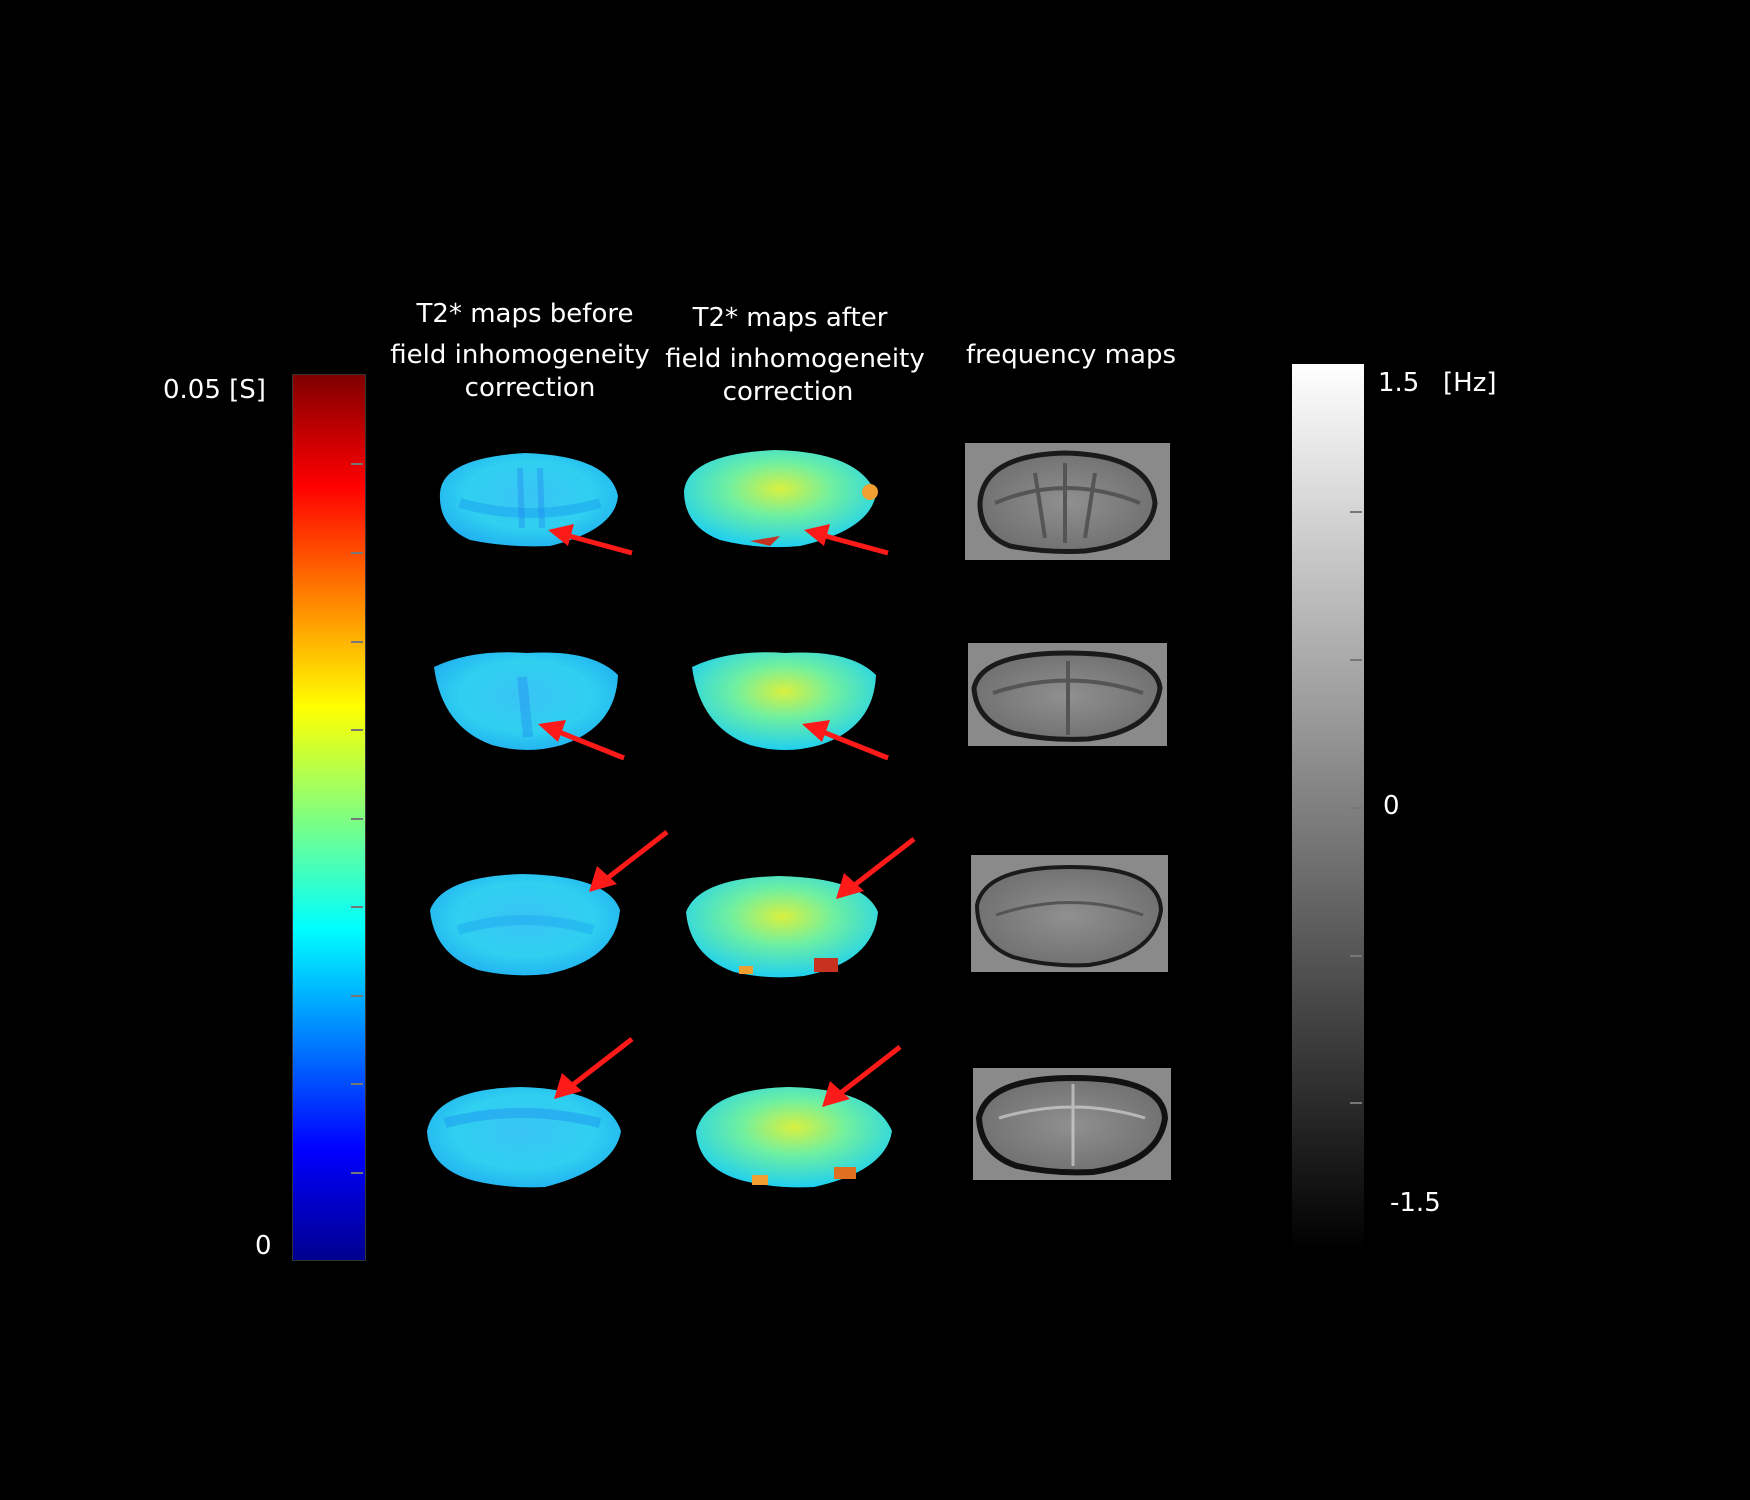 This screenshot has width=1750, height=1500. Describe the element at coordinates (794, 1137) in the screenshot. I see `t2-after-row4` at that location.